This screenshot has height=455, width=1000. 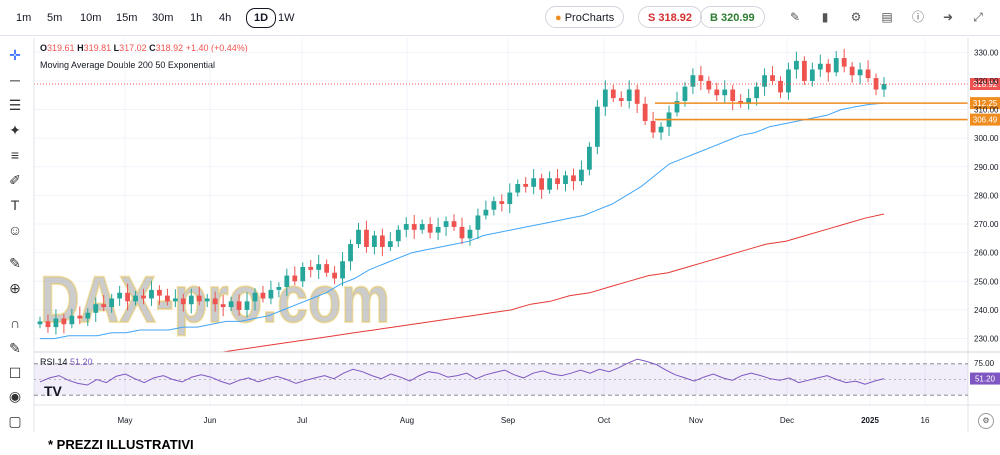 What do you see at coordinates (196, 18) in the screenshot?
I see `timeframe-1h: 1h` at bounding box center [196, 18].